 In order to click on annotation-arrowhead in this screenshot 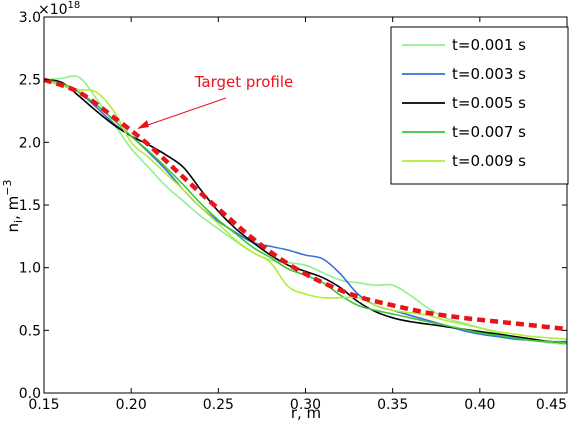, I will do `click(143, 124)`.